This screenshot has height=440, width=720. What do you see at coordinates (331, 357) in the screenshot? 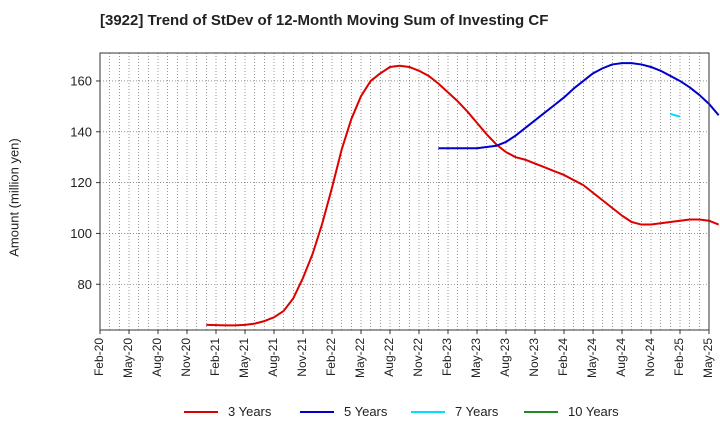
I see `x-tick-label: Feb-22` at bounding box center [331, 357].